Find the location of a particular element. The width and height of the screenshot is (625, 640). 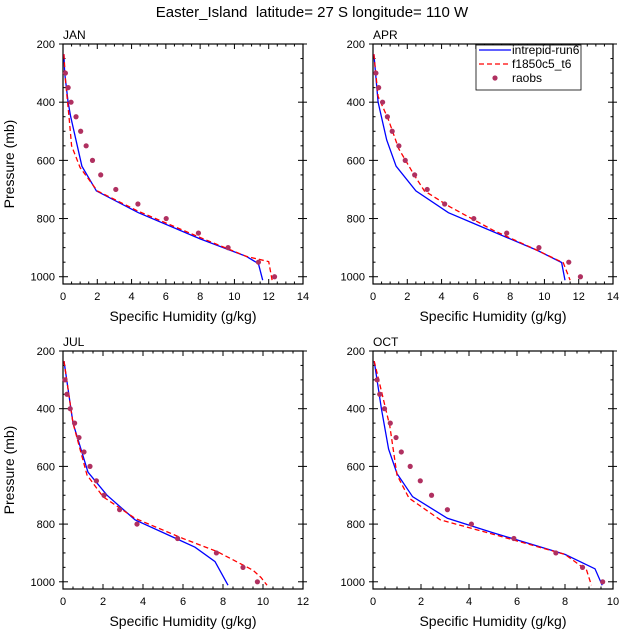

panel-title: OCT is located at coordinates (386, 342).